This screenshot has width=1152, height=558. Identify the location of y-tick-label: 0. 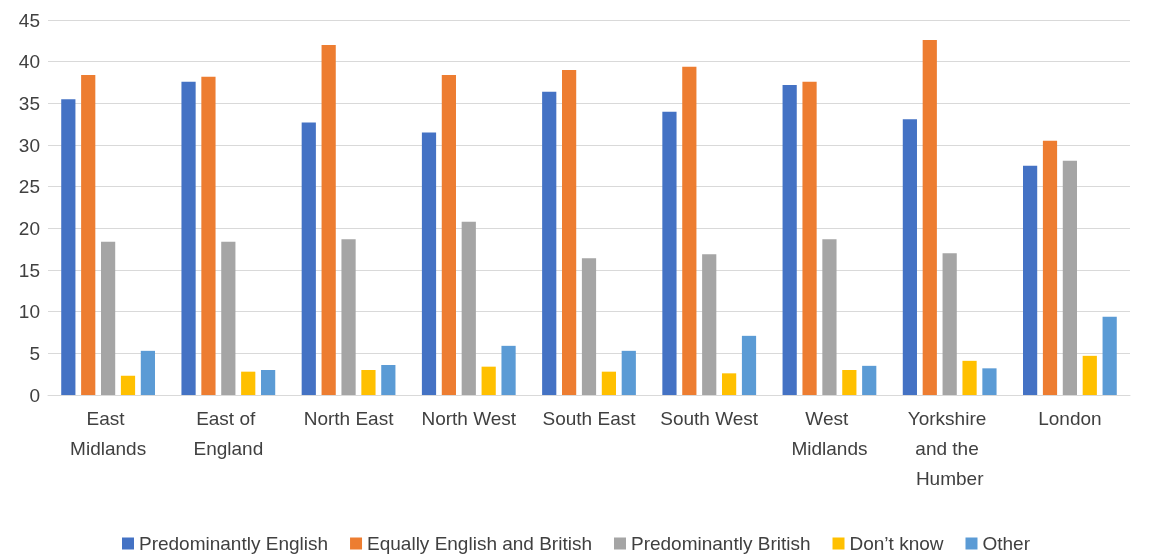
(34, 395).